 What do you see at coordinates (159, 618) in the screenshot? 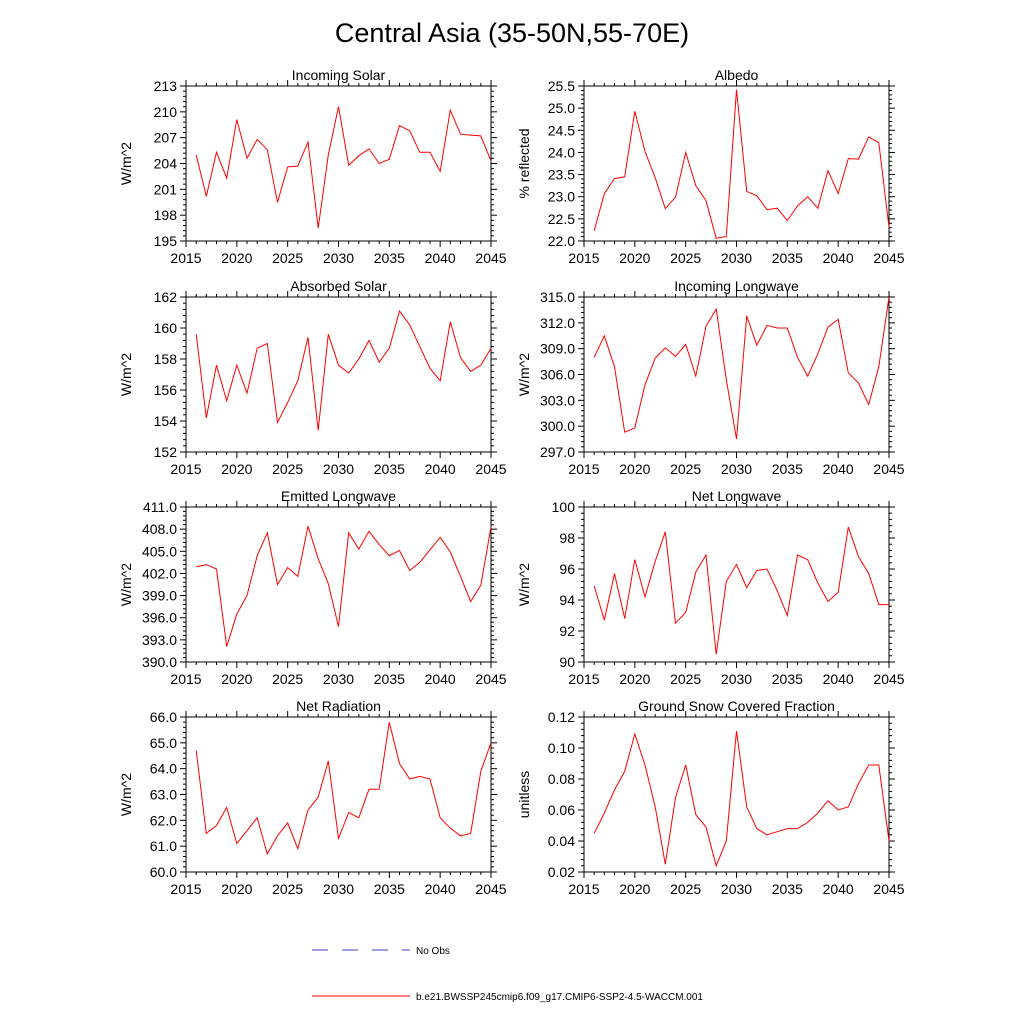
I see `chart-emitted-longwave-ytick-label: 396.0` at bounding box center [159, 618].